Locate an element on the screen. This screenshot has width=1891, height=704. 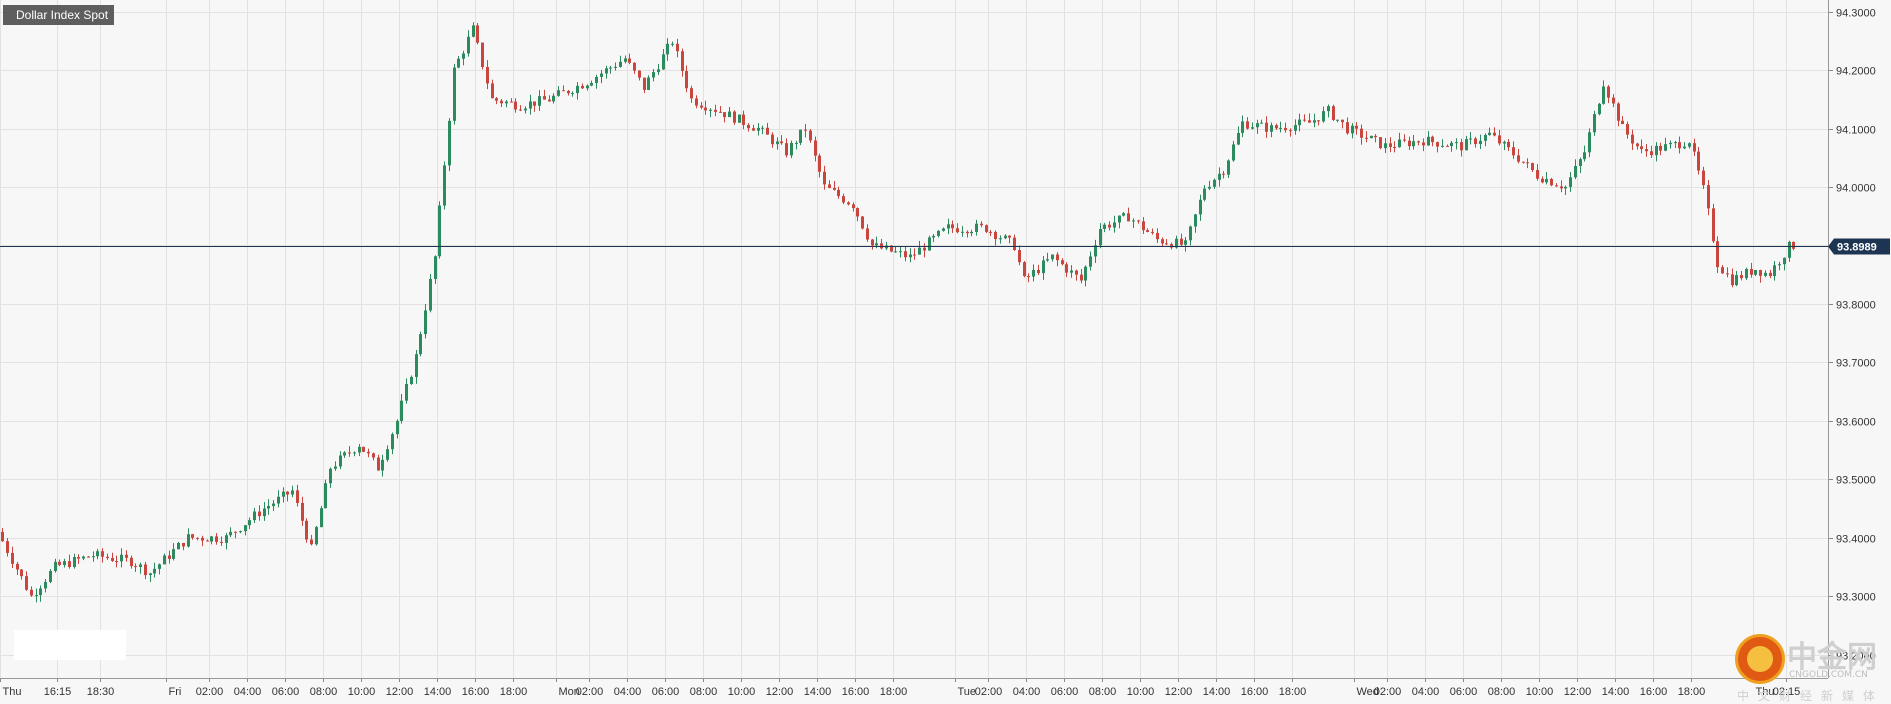
x-tick-label: 14:00 is located at coordinates (1217, 692).